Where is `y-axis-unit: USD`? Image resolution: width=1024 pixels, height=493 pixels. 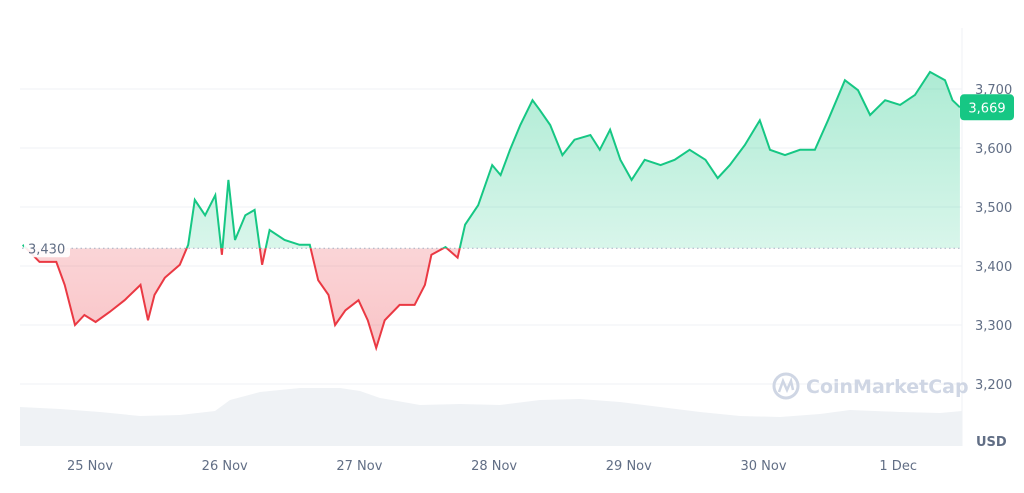
y-axis-unit: USD is located at coordinates (991, 442).